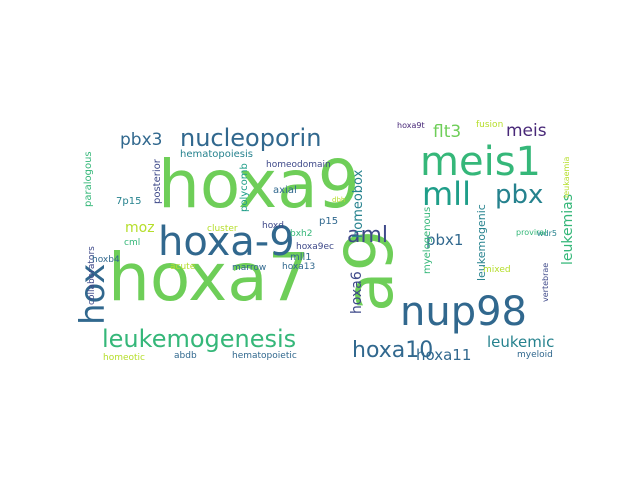 The image size is (640, 480). Describe the element at coordinates (338, 200) in the screenshot. I see `cloud-word: dbh` at that location.